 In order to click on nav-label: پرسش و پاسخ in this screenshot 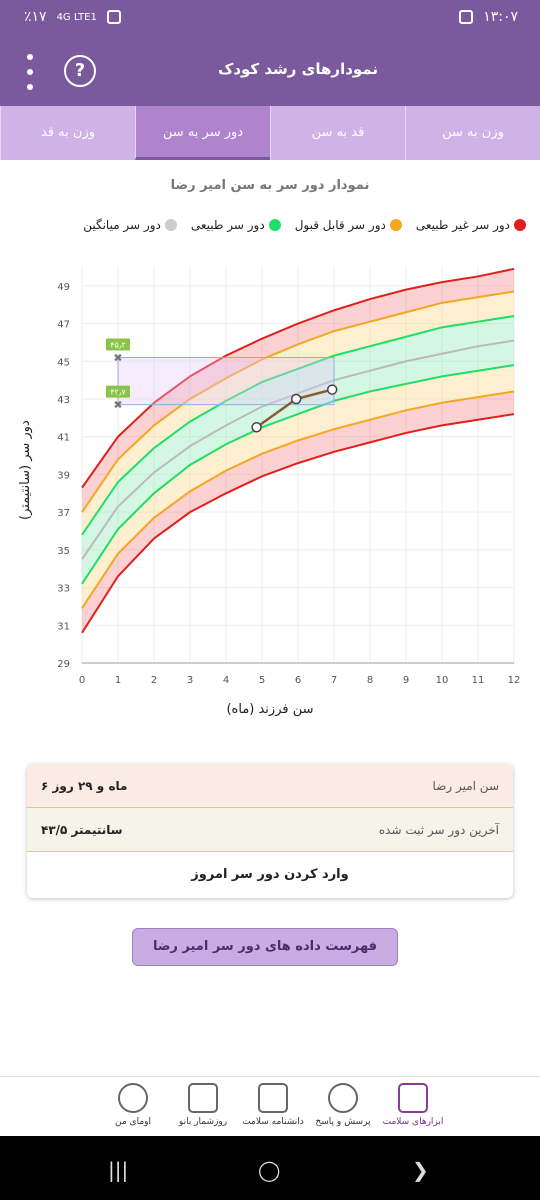, I will do `click(343, 1122)`.